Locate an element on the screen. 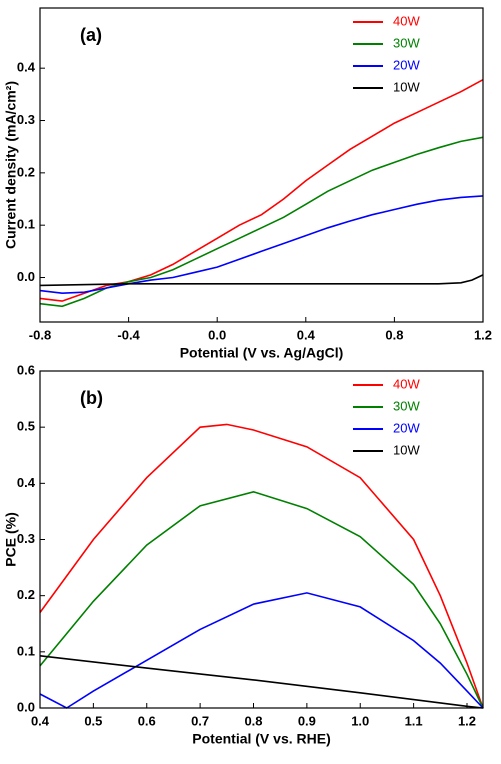 This screenshot has width=501, height=764. x-axis-label: Potential (V vs. RHE) is located at coordinates (261, 739).